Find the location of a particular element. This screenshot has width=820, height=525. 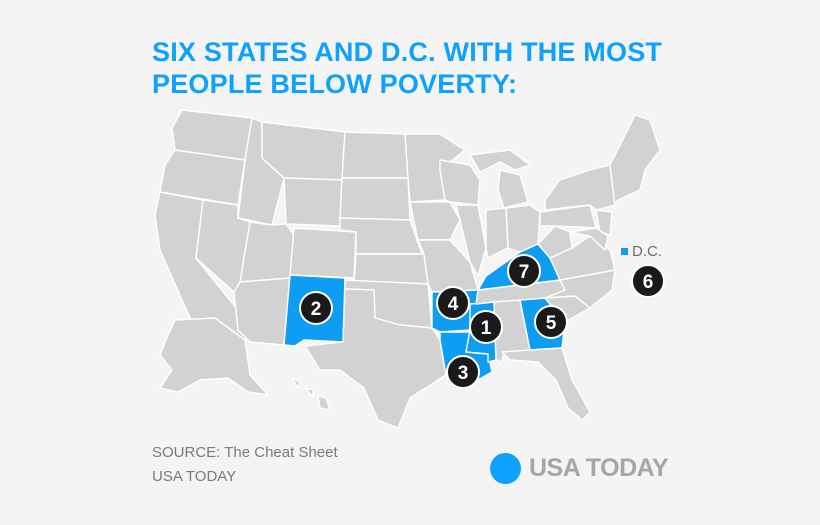

marker-rank-2-label: 2 is located at coordinates (316, 309).